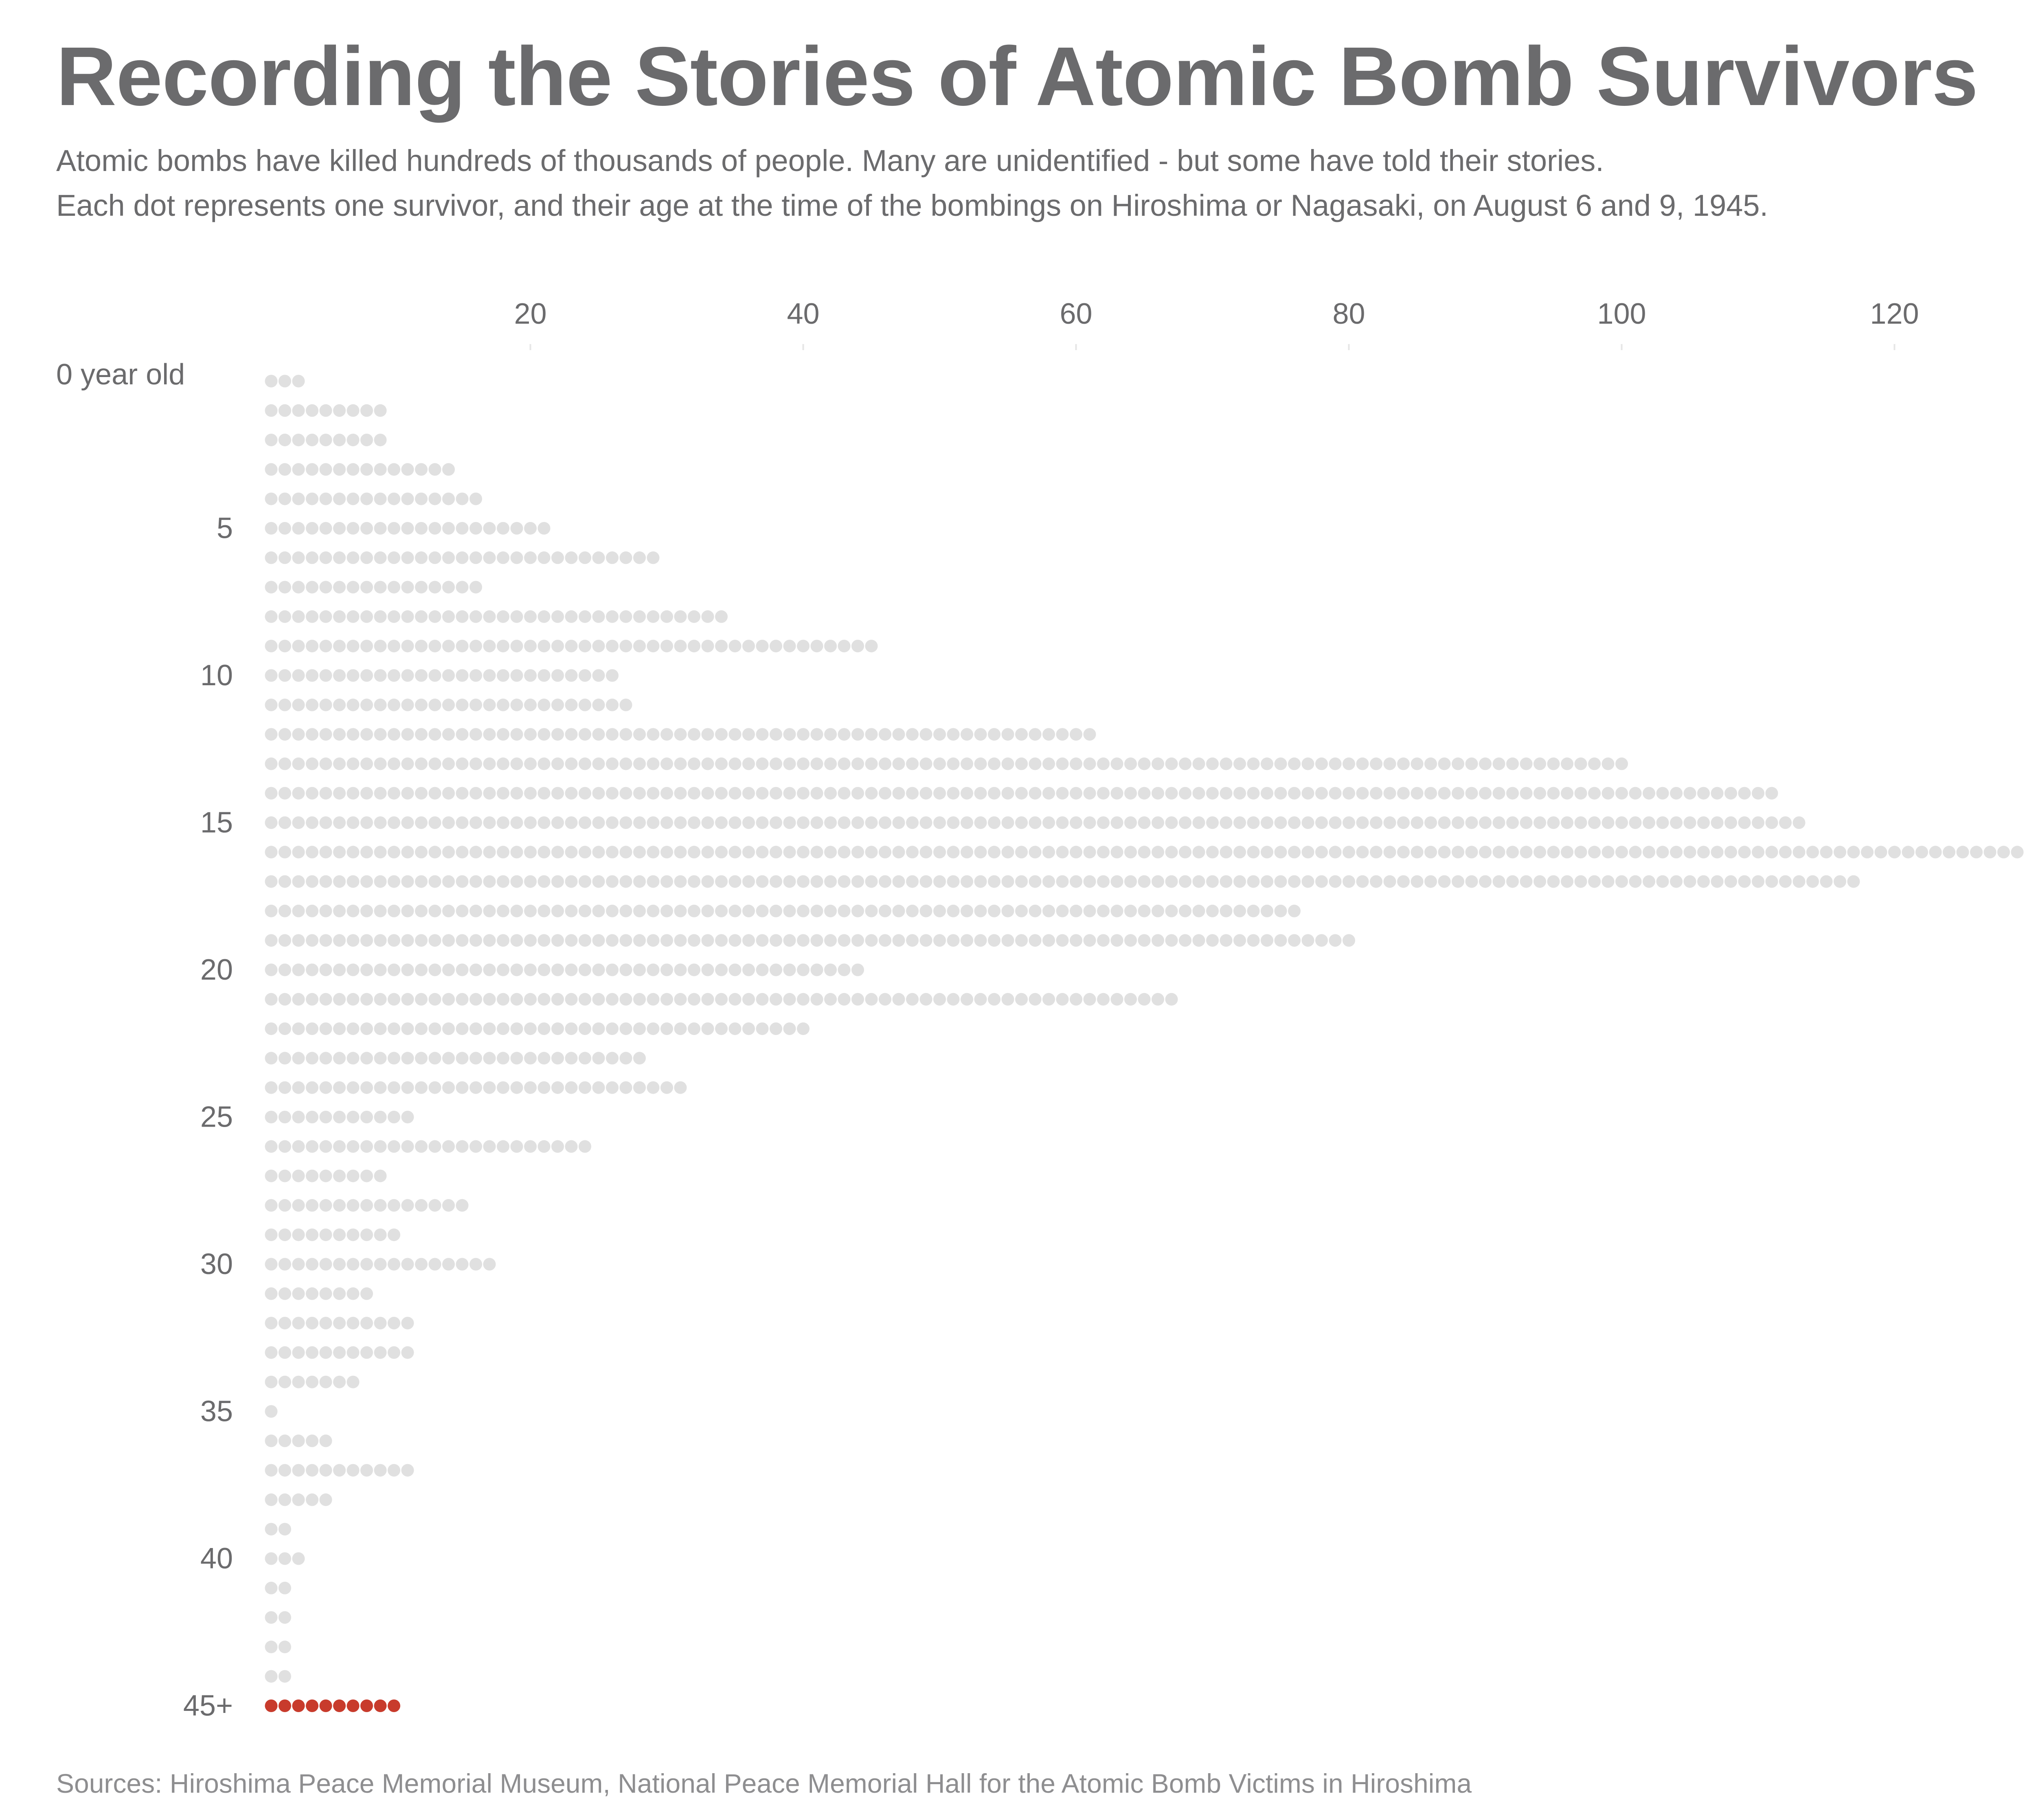 The image size is (2036, 1820). Describe the element at coordinates (225, 528) in the screenshot. I see `y-tick-label-5: 5` at that location.